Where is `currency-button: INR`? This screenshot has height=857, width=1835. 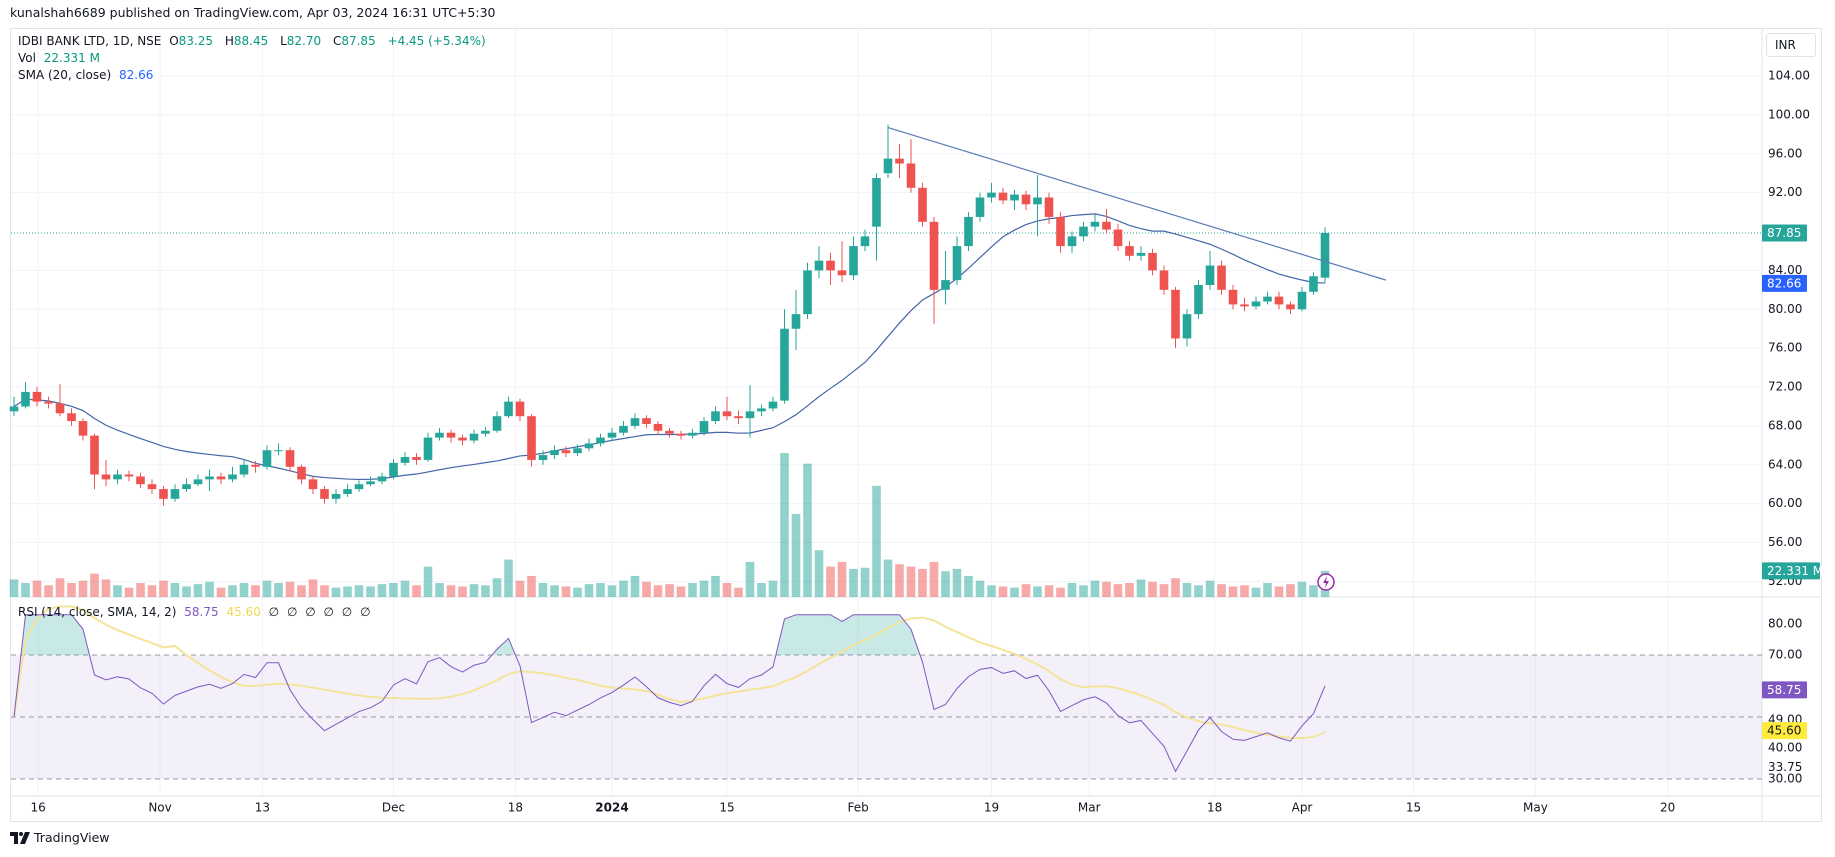 currency-button: INR is located at coordinates (1791, 45).